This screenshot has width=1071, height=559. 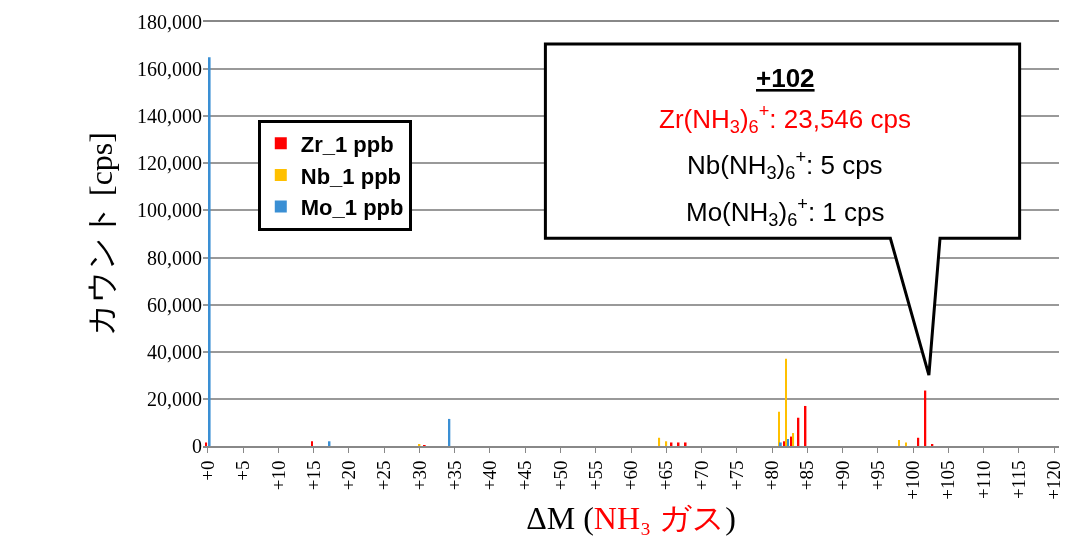 What do you see at coordinates (169, 116) in the screenshot?
I see `y-tick-label: 140,000` at bounding box center [169, 116].